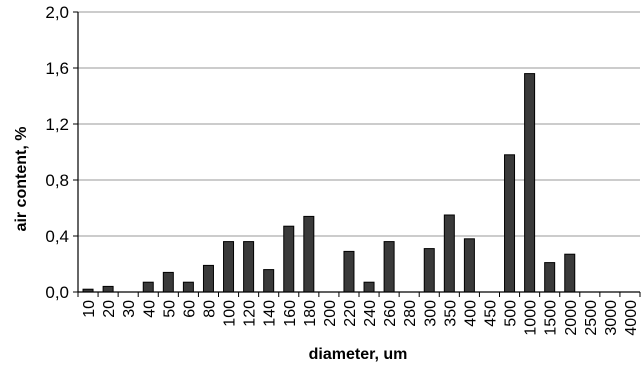  I want to click on y-axis-label: air content, %, so click(21, 179).